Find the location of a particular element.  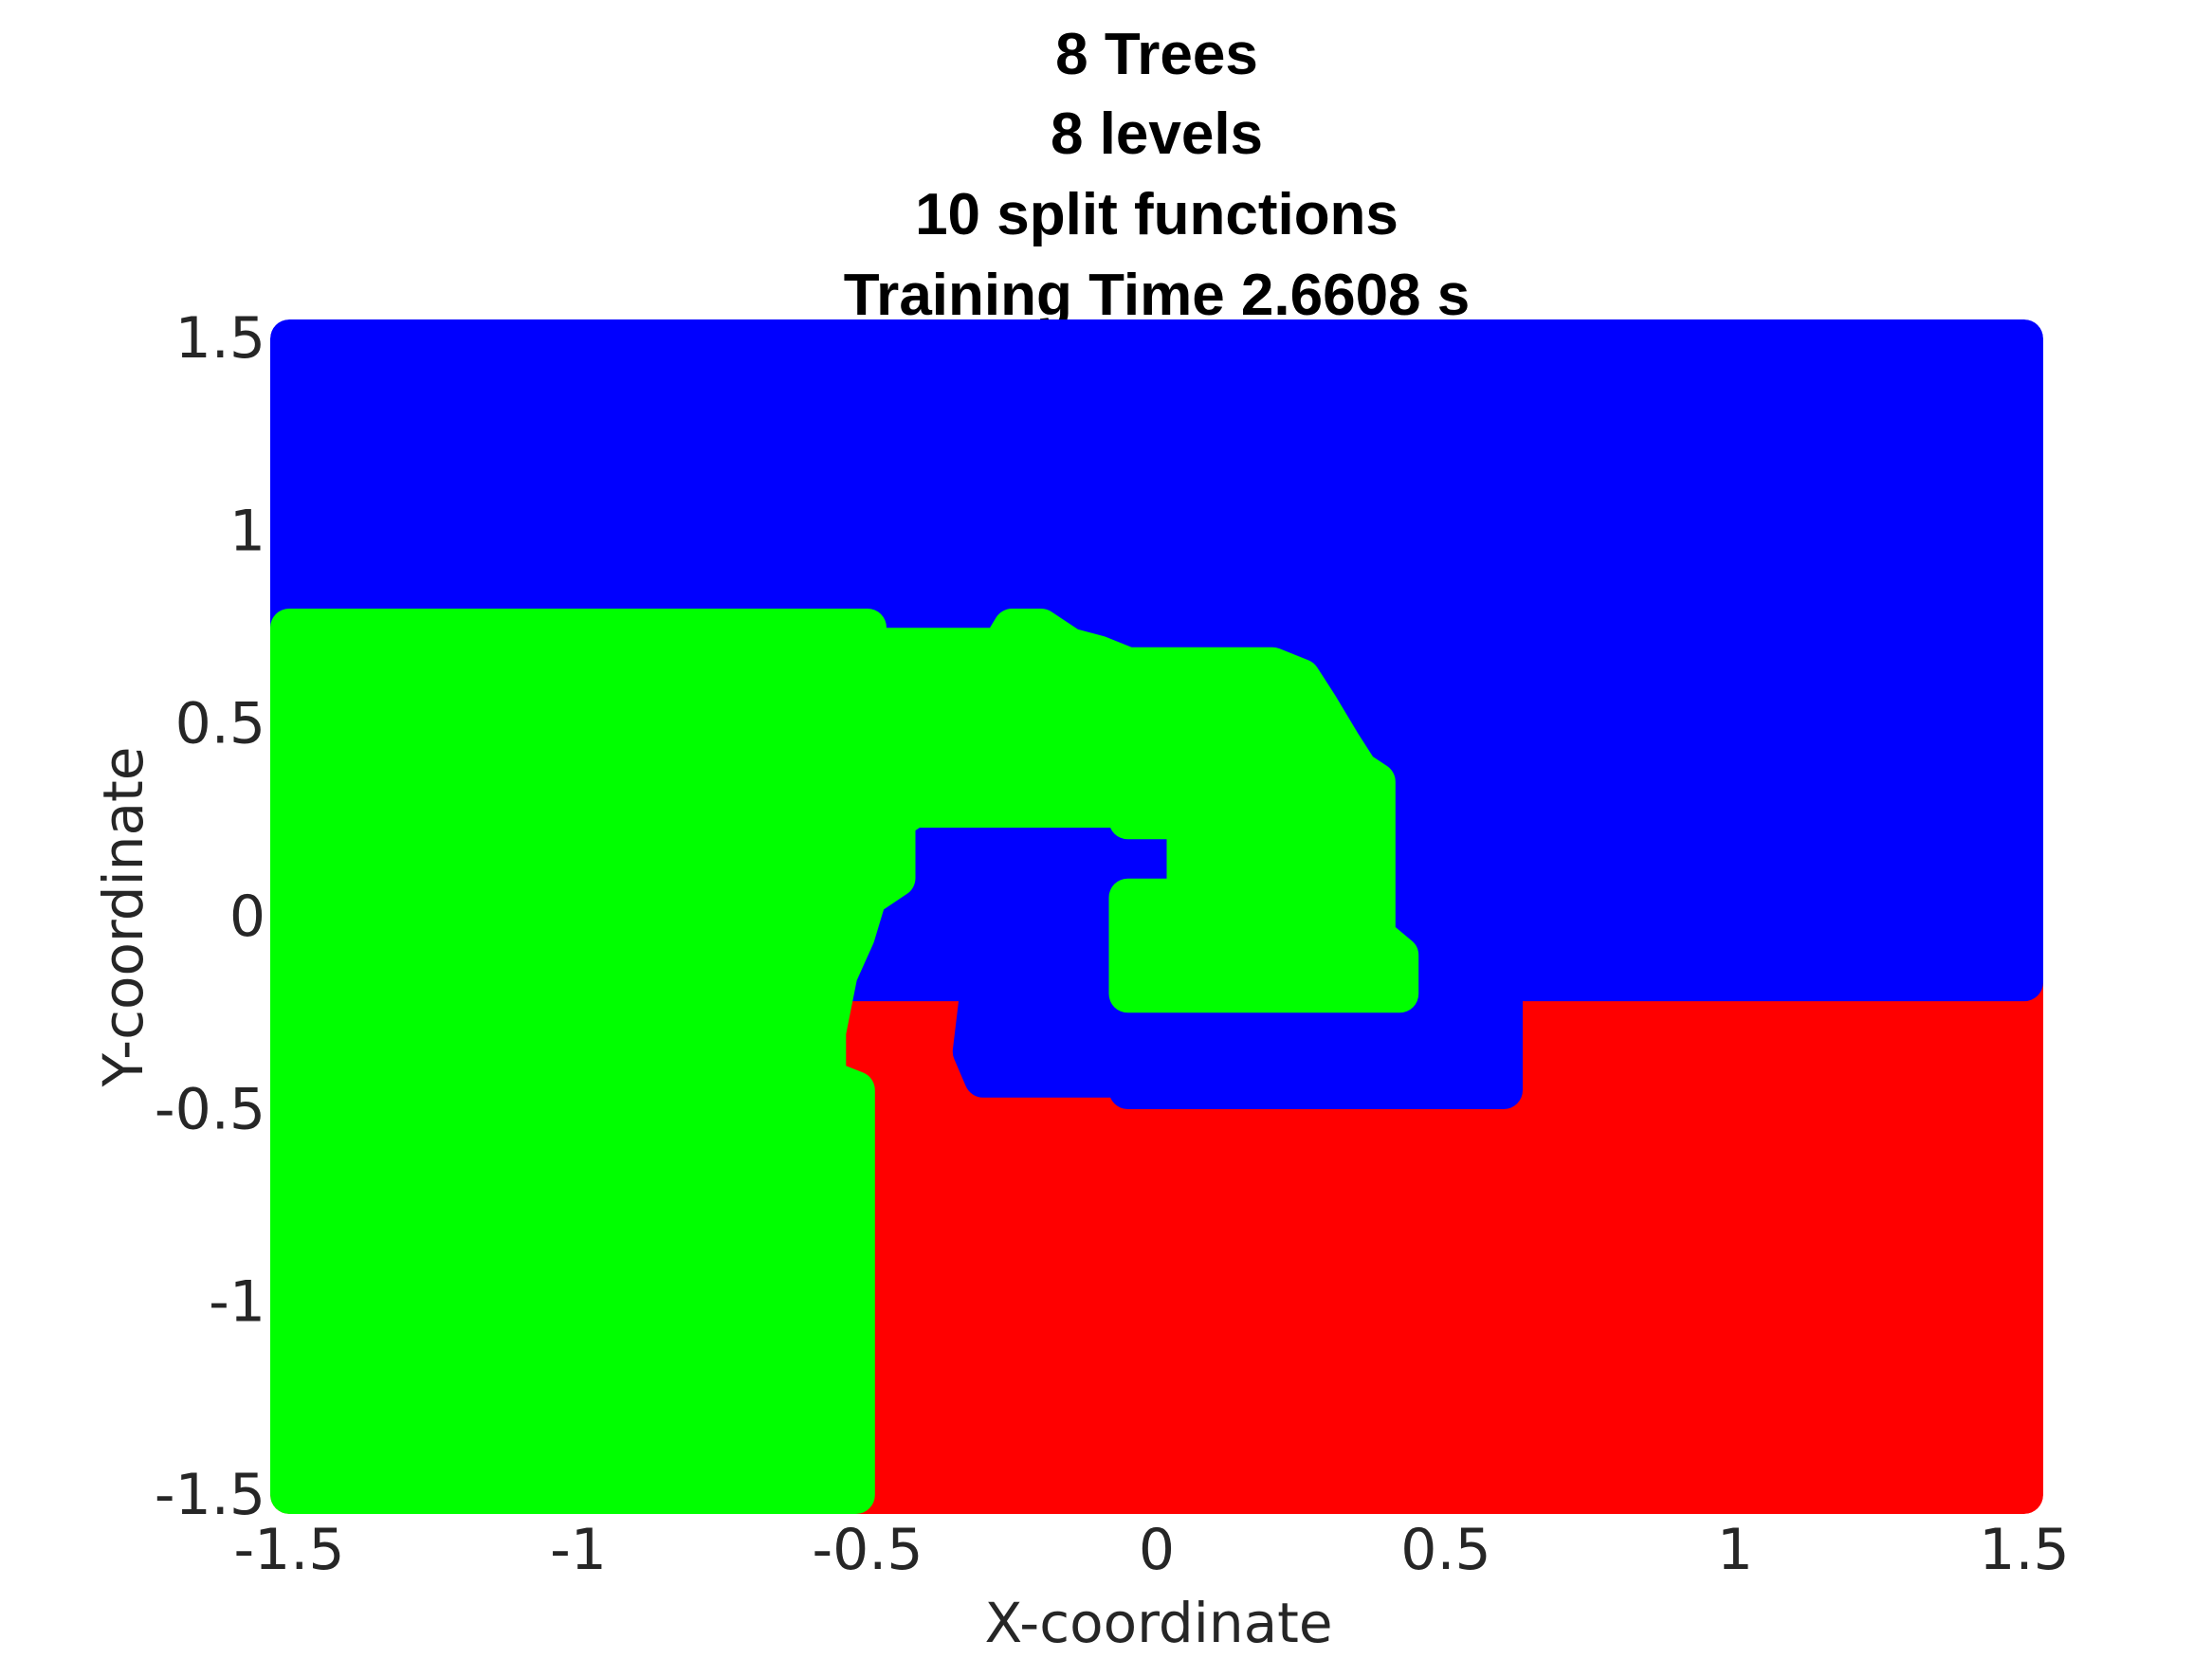

x-axis-label: X-coordinate is located at coordinates (1158, 1623).